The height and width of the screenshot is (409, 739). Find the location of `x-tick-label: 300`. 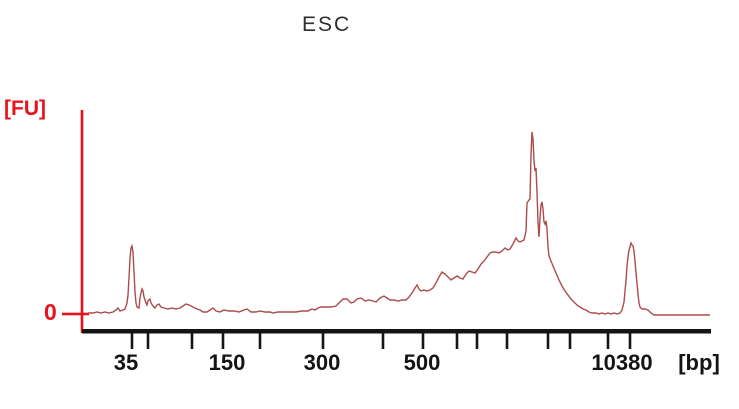

x-tick-label: 300 is located at coordinates (322, 362).